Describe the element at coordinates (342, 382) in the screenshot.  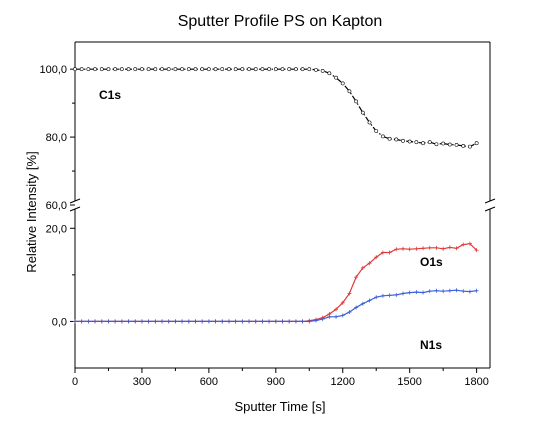
I see `x-tick-label: 1200` at that location.